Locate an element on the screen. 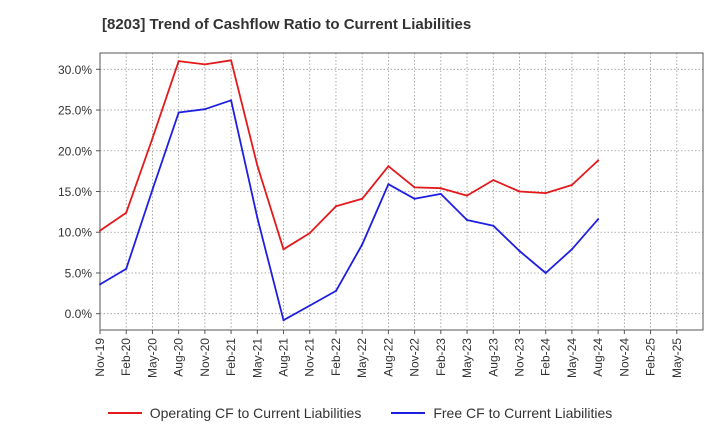 Image resolution: width=720 pixels, height=440 pixels. x-tick-label: Feb-22 is located at coordinates (336, 357).